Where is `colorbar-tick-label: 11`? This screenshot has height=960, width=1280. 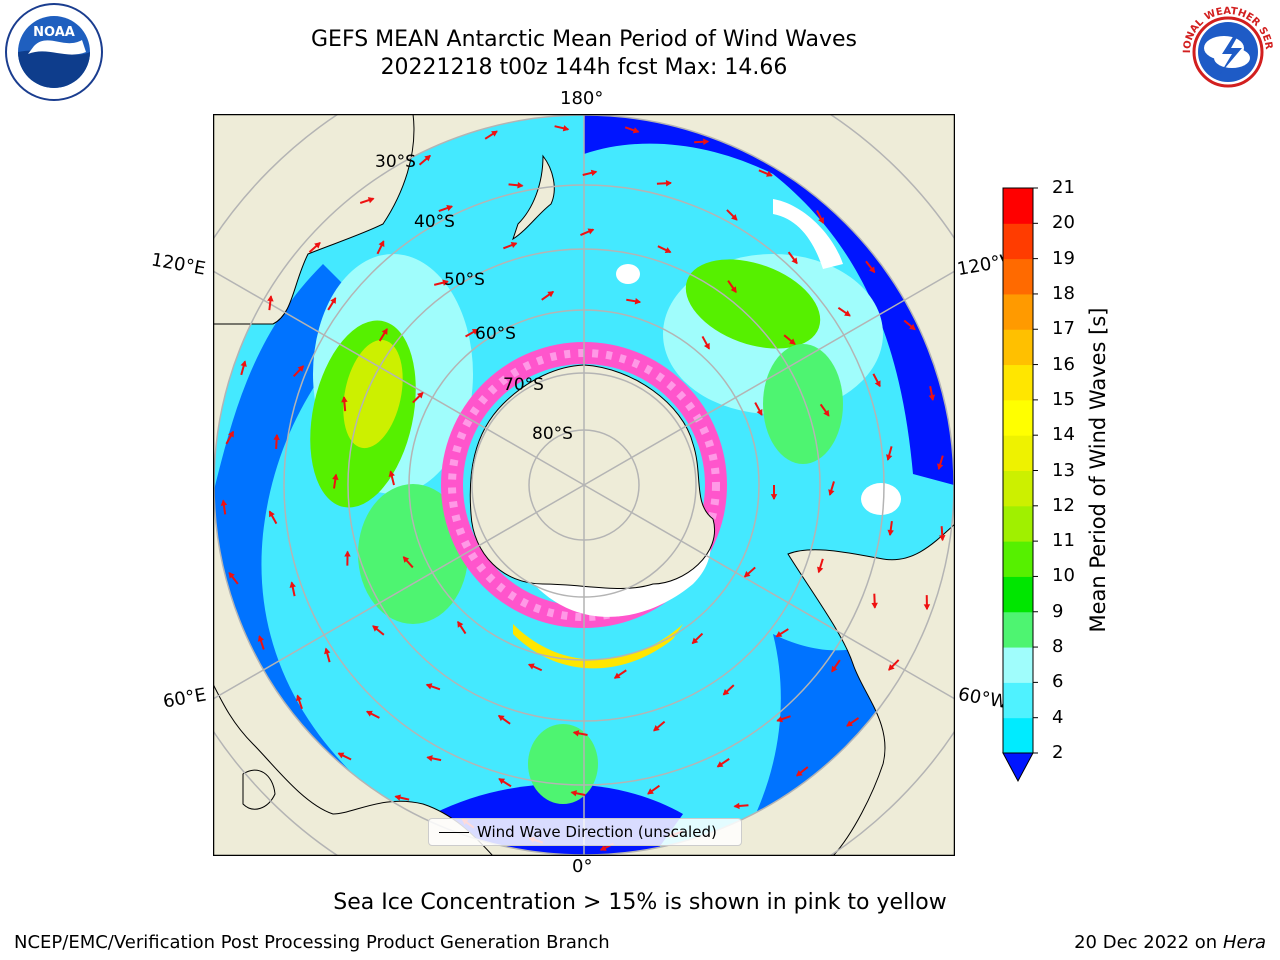 colorbar-tick-label: 11 is located at coordinates (1063, 541).